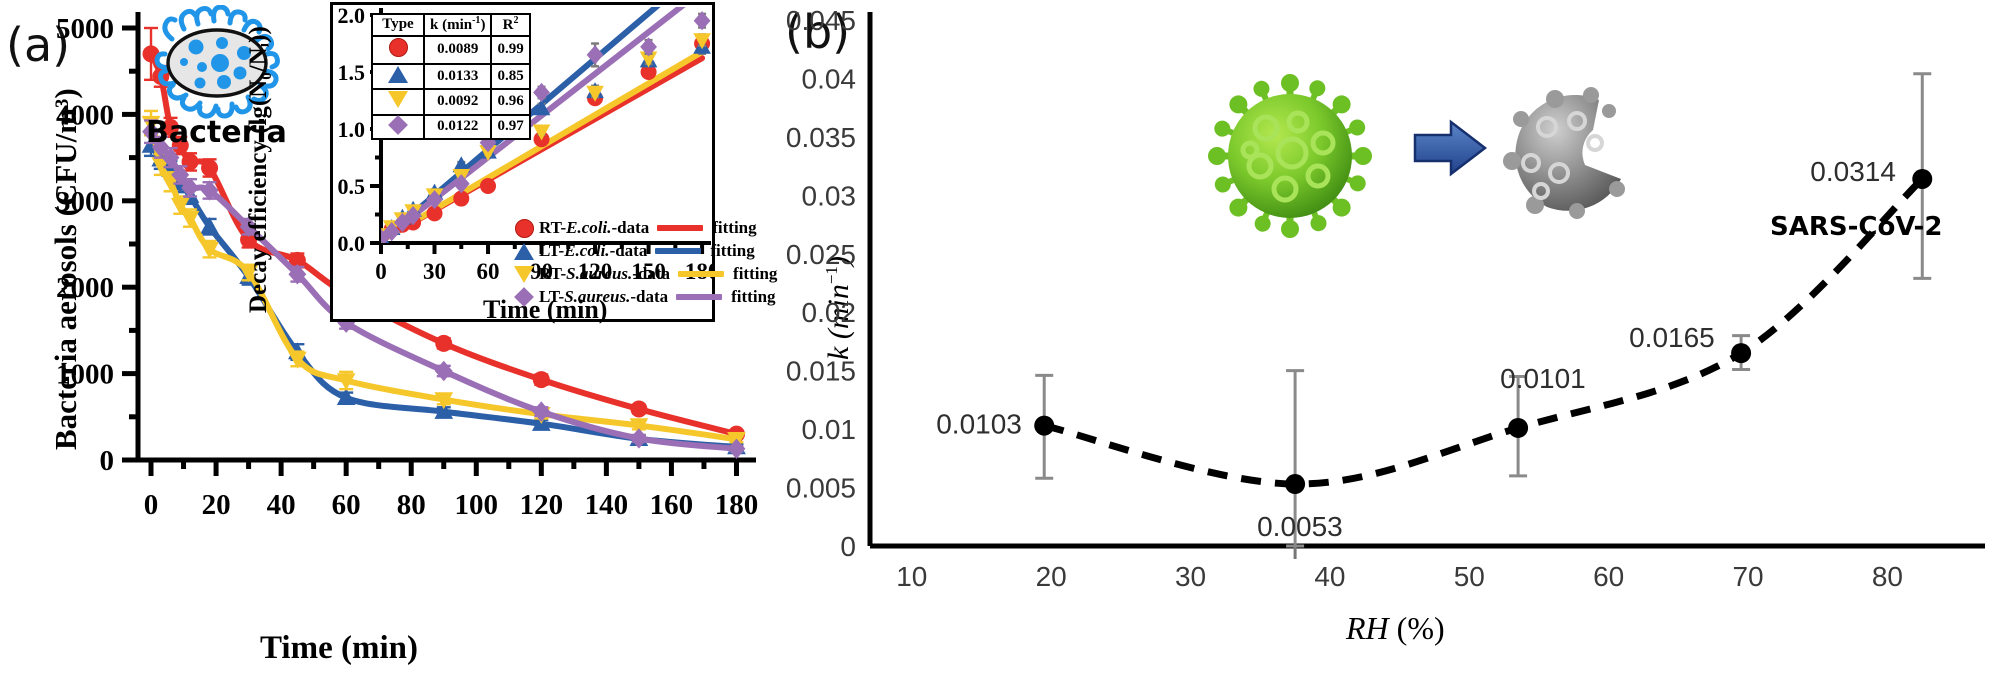 This screenshot has height=678, width=2000. I want to click on panel-b-y-tick-label: 0.015, so click(821, 371).